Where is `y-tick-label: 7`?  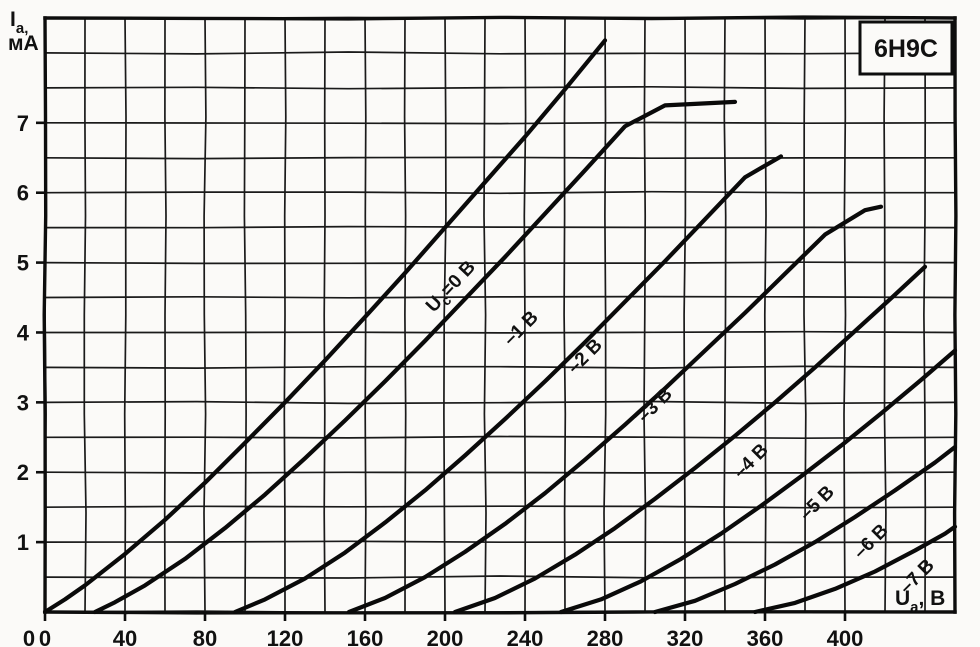
y-tick-label: 7 is located at coordinates (23, 123).